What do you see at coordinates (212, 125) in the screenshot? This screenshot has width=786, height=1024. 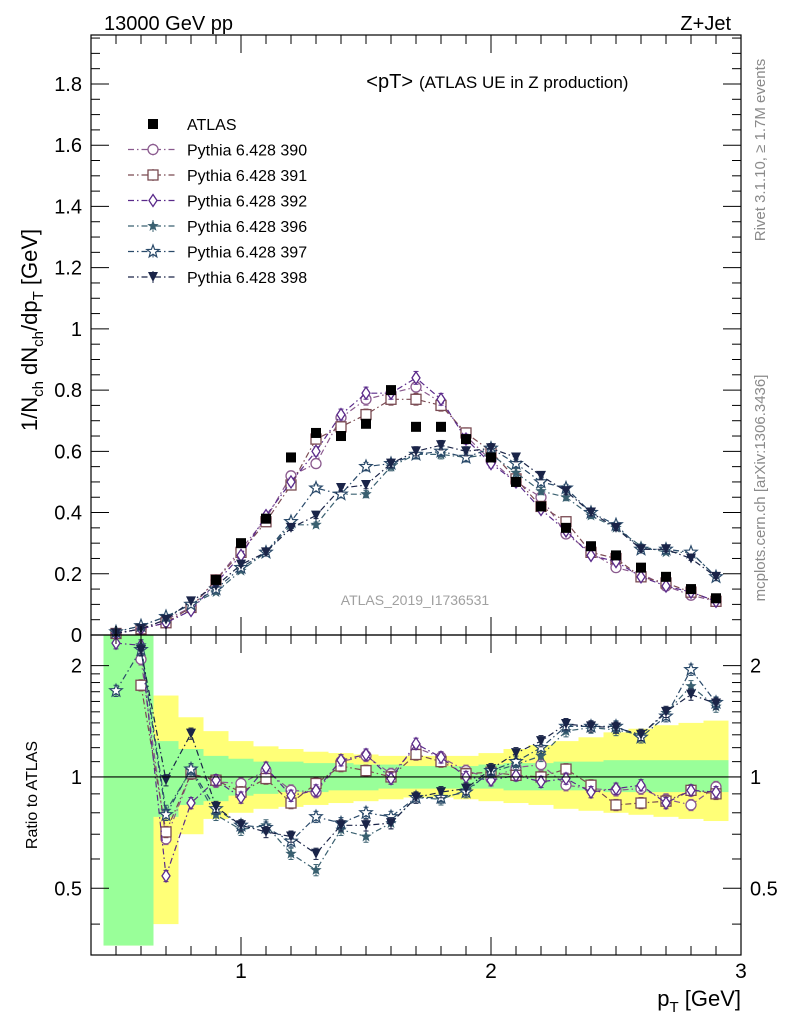 I see `legend-label: ATLAS` at bounding box center [212, 125].